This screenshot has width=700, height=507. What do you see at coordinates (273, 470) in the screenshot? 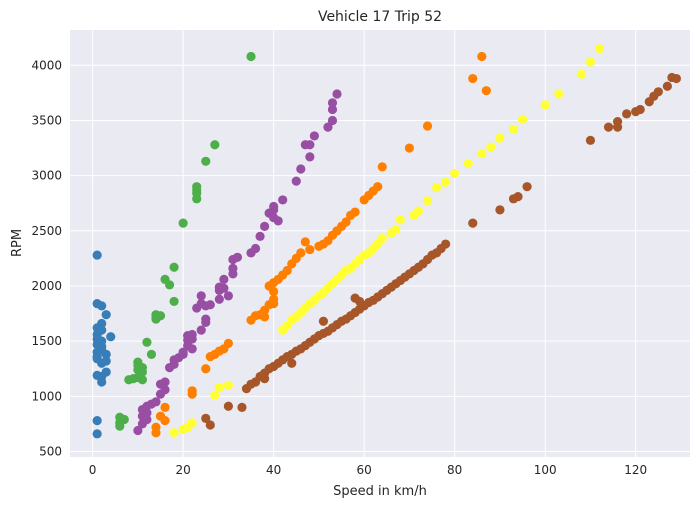
I see `x-tick-label: 40` at bounding box center [273, 470].